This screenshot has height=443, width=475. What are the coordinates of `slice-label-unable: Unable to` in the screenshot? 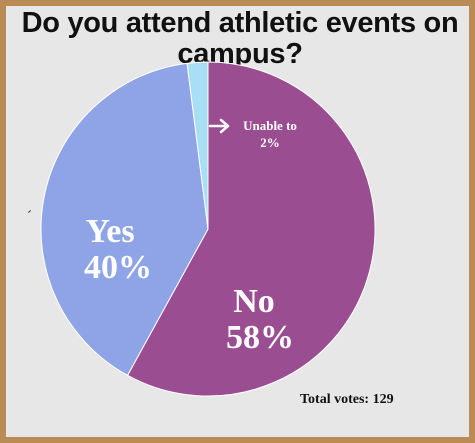 It's located at (270, 125).